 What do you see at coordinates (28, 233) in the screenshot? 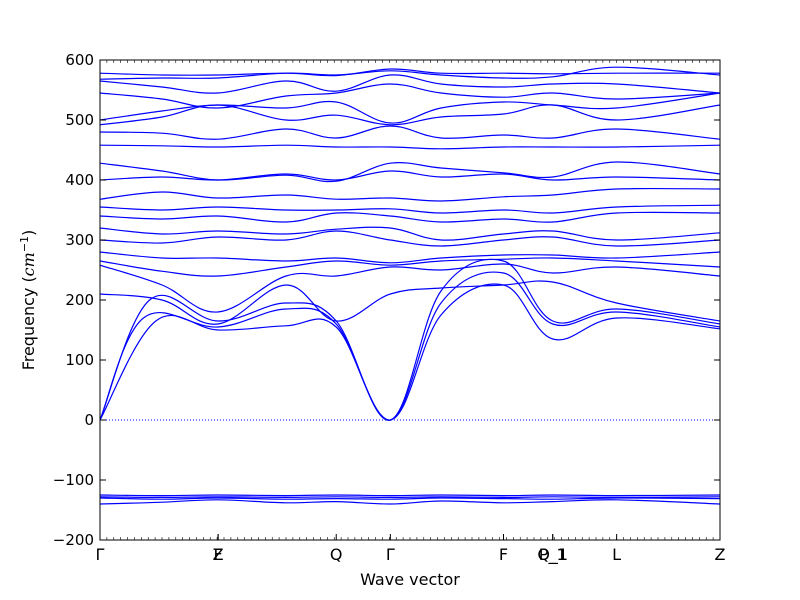
I see `y-axis-label-suffix: )` at bounding box center [28, 233].